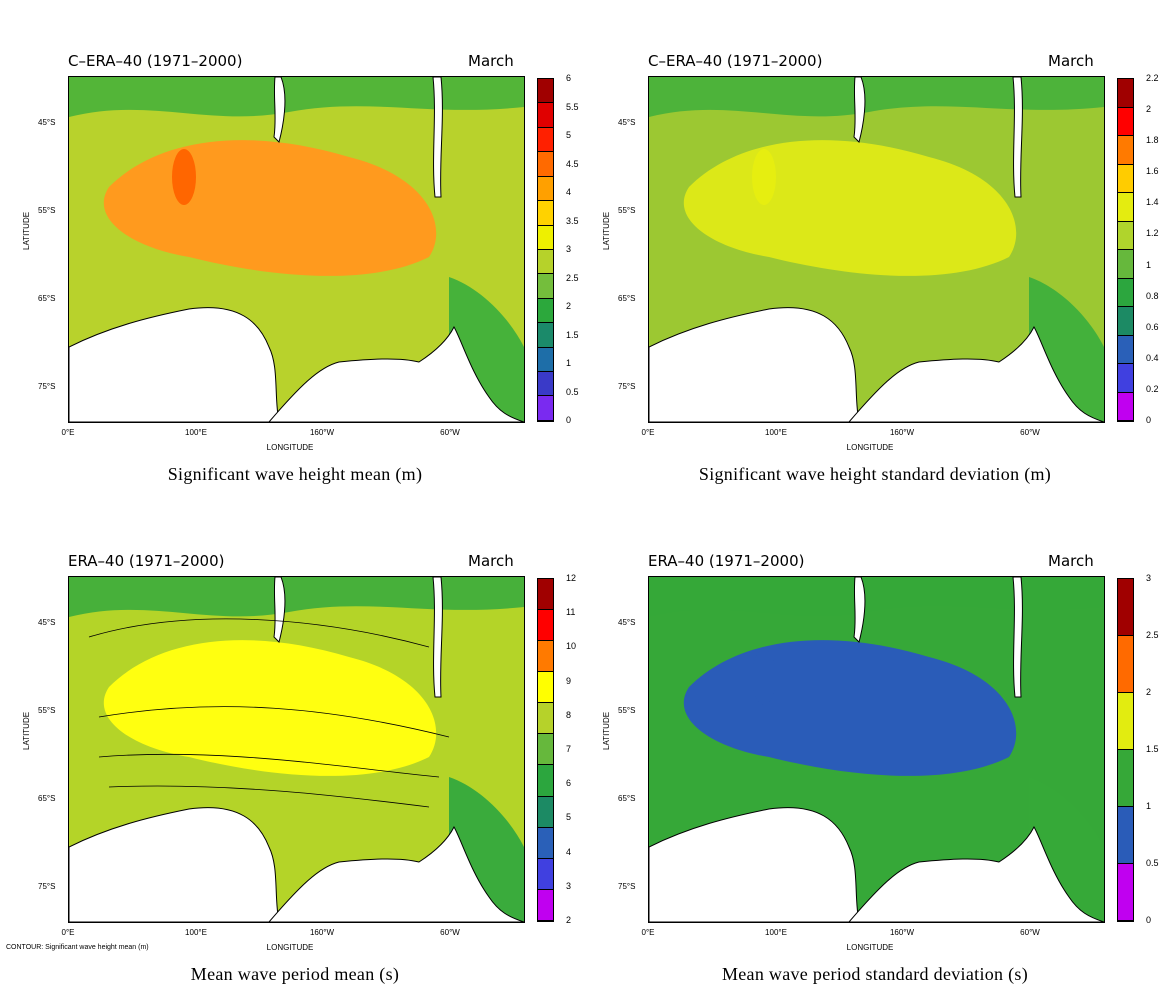 Image resolution: width=1160 pixels, height=1000 pixels. What do you see at coordinates (776, 432) in the screenshot?
I see `lon-tick-label: 100°E` at bounding box center [776, 432].